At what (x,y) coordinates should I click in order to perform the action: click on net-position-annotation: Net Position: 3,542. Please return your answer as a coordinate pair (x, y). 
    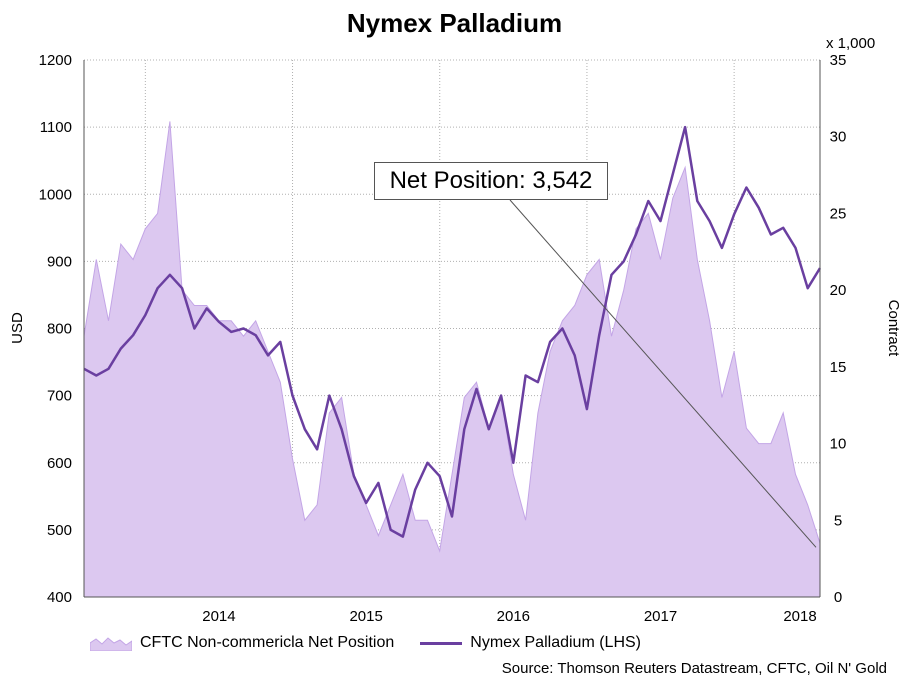
    Looking at the image, I should click on (491, 181).